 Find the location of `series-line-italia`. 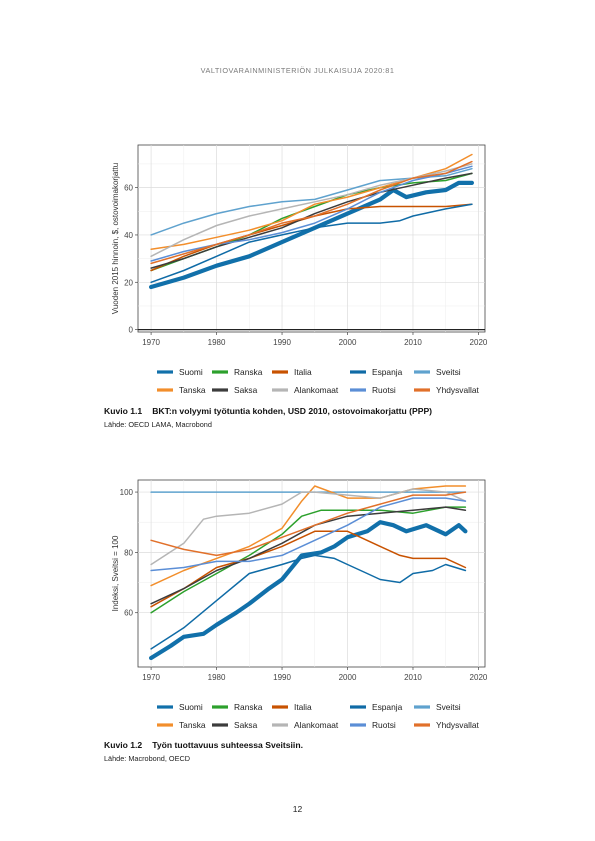

series-line-italia is located at coordinates (308, 569).